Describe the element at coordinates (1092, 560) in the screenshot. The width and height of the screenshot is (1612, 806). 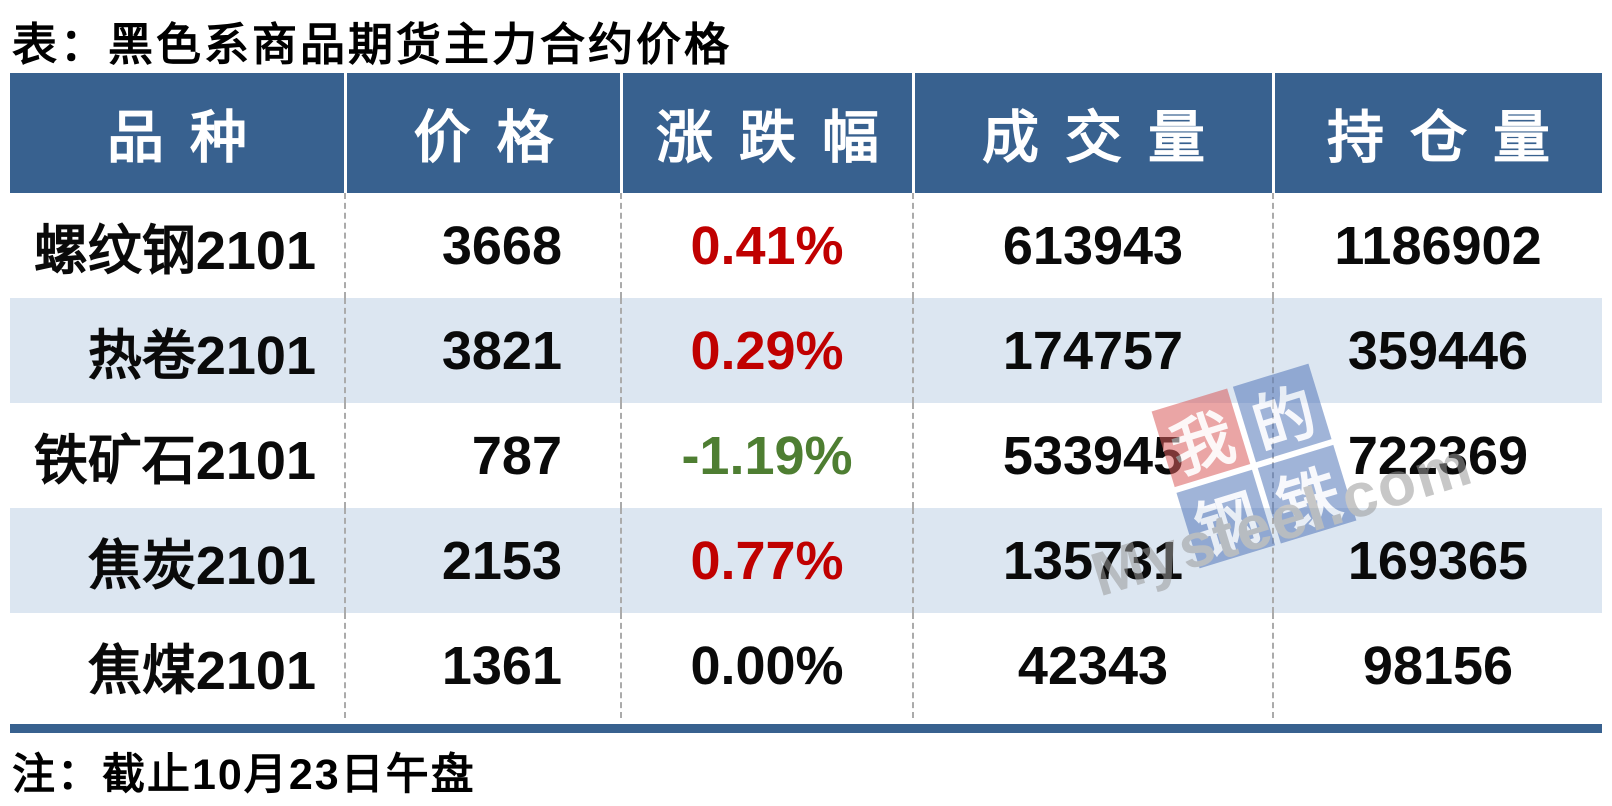
I see `volume-cell: 135731` at that location.